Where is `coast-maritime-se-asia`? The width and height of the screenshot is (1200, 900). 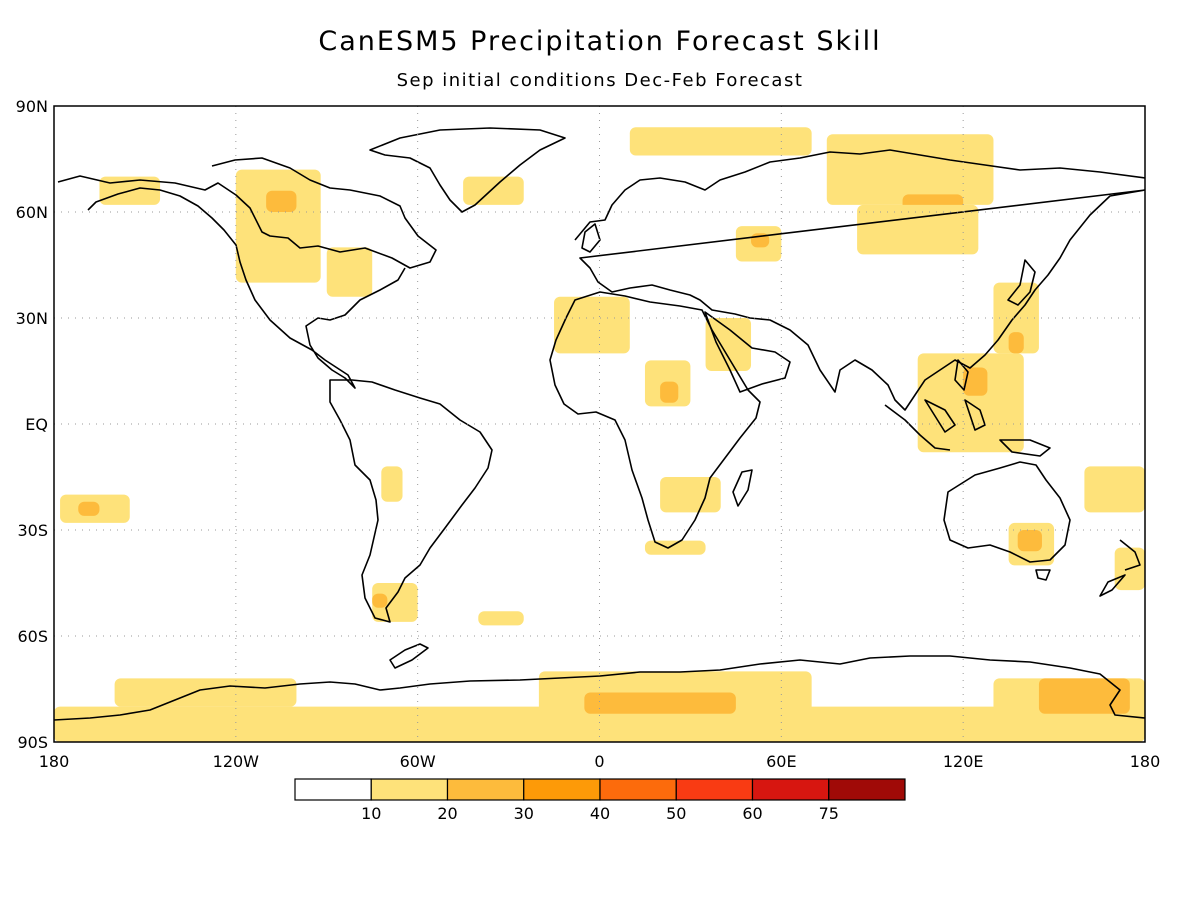 coast-maritime-se-asia is located at coordinates (967, 408).